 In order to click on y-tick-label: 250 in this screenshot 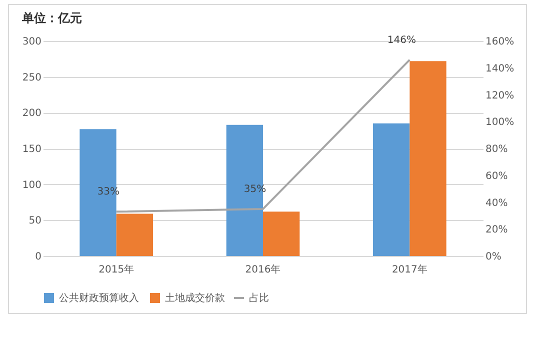, I will do `click(32, 78)`.